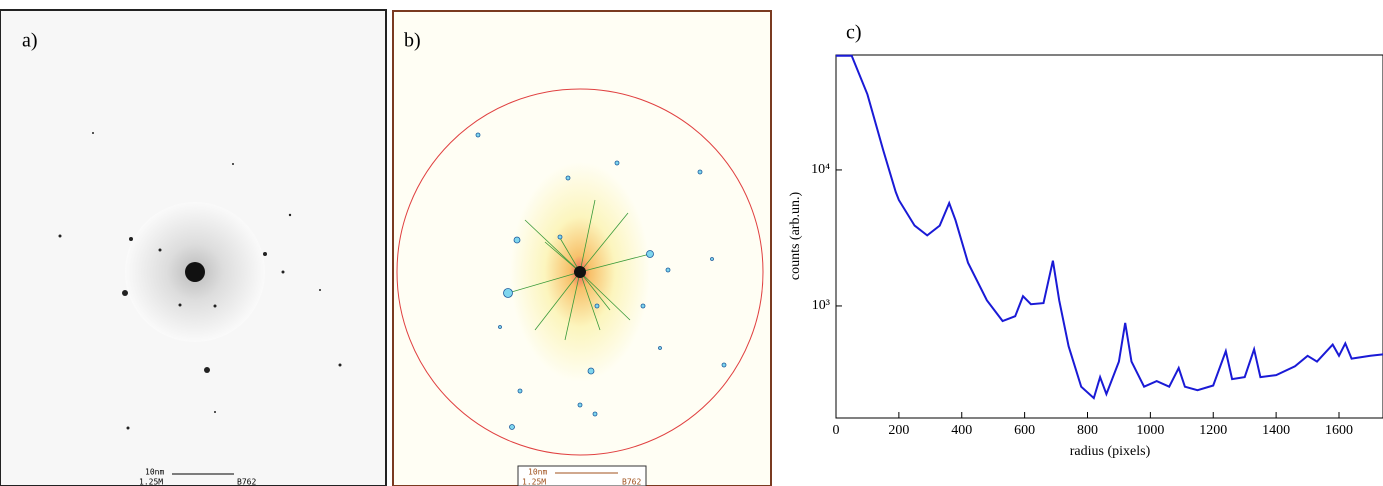 This screenshot has width=1383, height=486. Describe the element at coordinates (195, 272) in the screenshot. I see `central-spot` at that location.